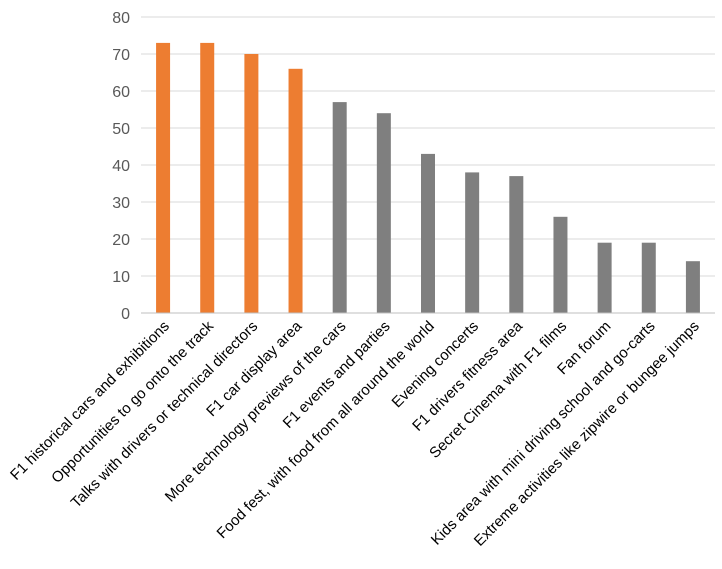 This screenshot has height=569, width=722. I want to click on category-label: Opportunities to go onto the track, so click(132, 401).